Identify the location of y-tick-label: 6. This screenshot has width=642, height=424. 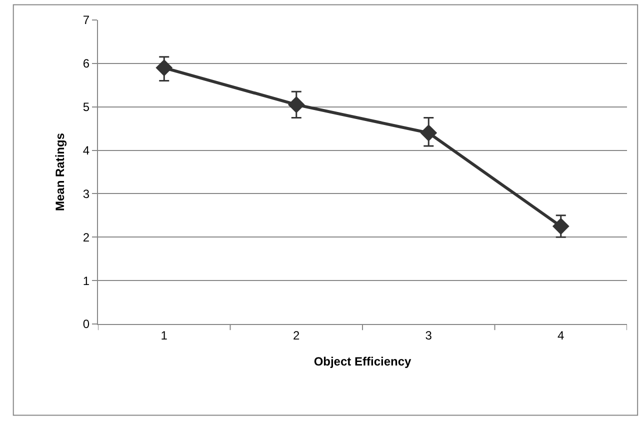
(86, 63).